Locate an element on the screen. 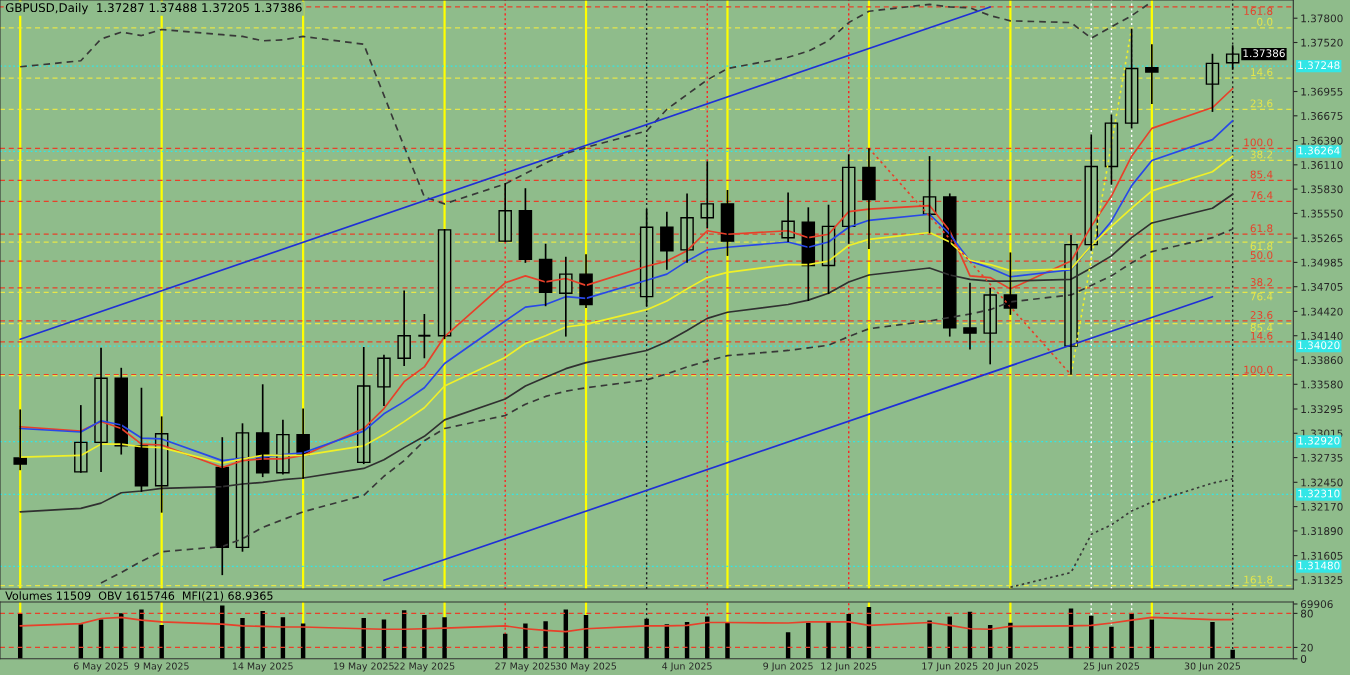 The width and height of the screenshot is (1350, 675). y-tick-label: 1.34140 is located at coordinates (1322, 335).